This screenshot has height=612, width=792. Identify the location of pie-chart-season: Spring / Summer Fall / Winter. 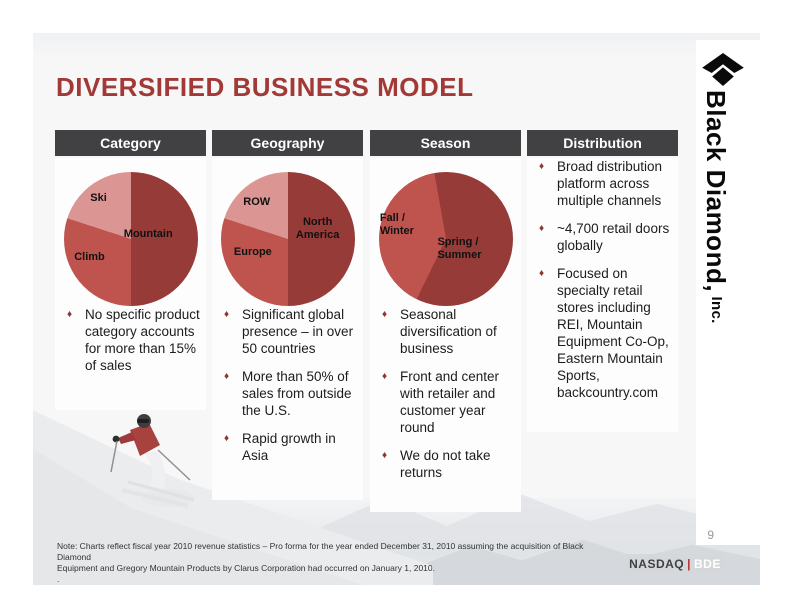
(445, 239).